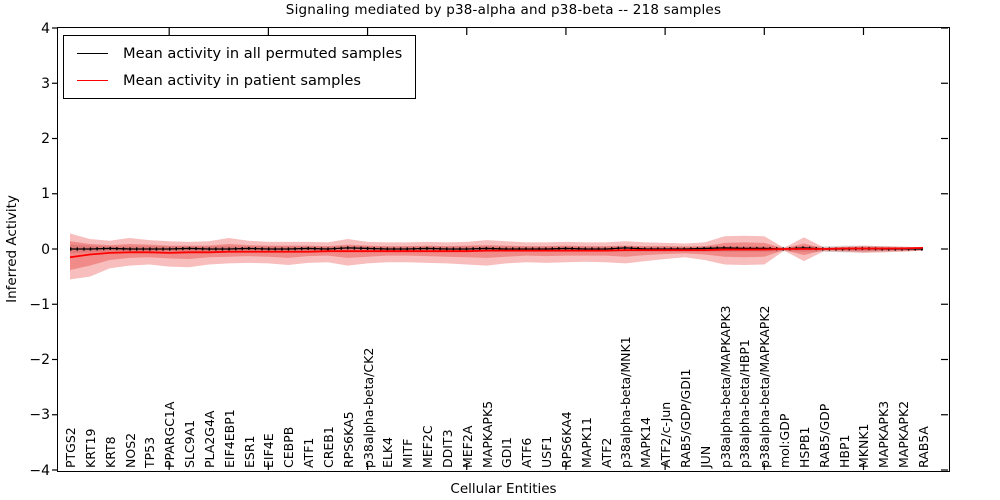 The height and width of the screenshot is (500, 1000). Describe the element at coordinates (328, 447) in the screenshot. I see `x-tick-label: CREB1` at that location.